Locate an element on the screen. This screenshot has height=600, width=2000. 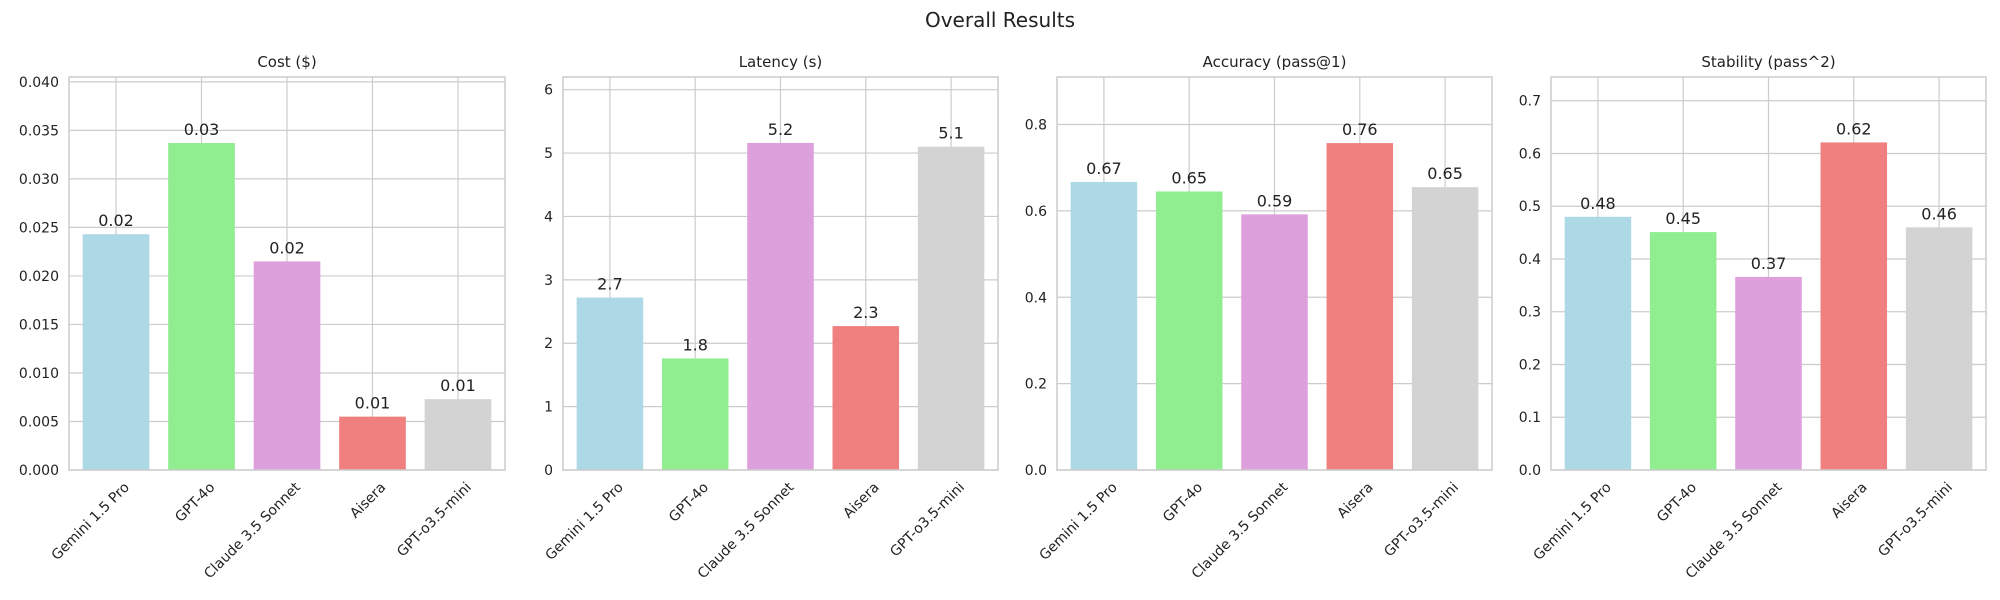
chart-title: Stability (pass^2) is located at coordinates (1768, 62).